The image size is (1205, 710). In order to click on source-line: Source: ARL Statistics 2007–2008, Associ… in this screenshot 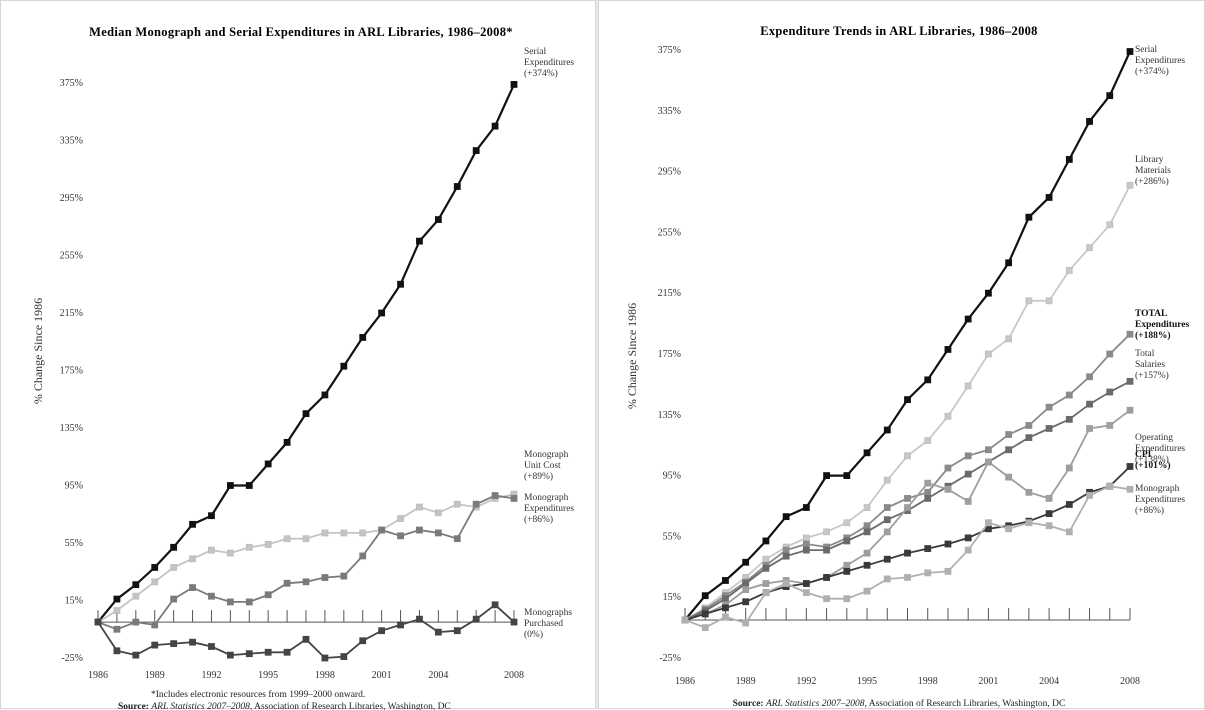, I will do `click(284, 705)`.